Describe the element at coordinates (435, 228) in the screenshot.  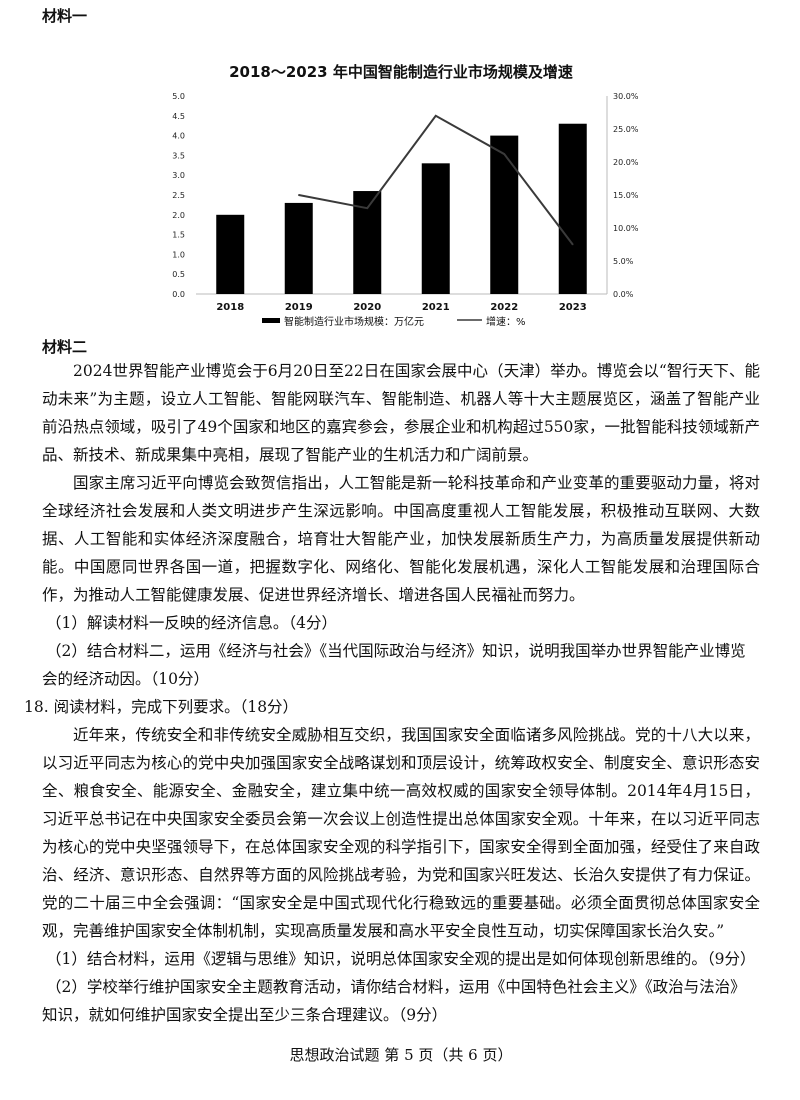
I see `bar-2021` at that location.